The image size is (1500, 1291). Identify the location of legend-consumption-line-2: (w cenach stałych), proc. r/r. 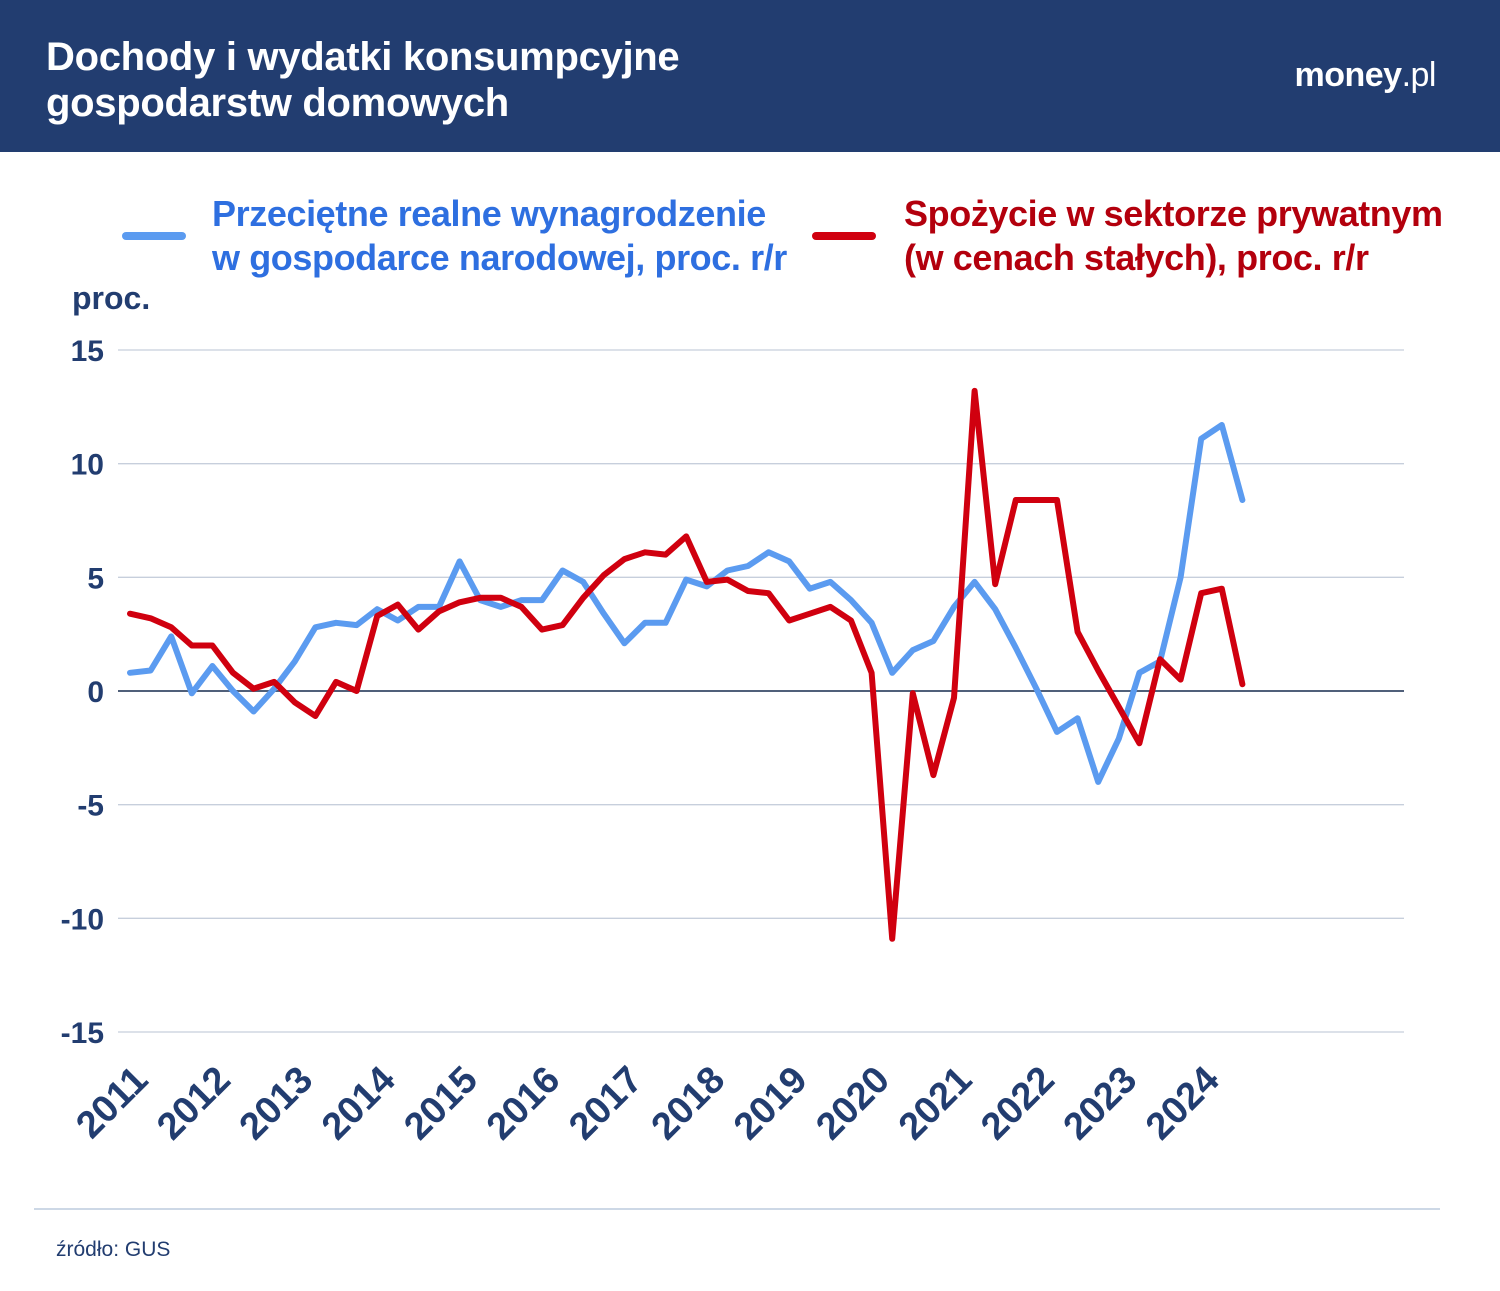
(1136, 257).